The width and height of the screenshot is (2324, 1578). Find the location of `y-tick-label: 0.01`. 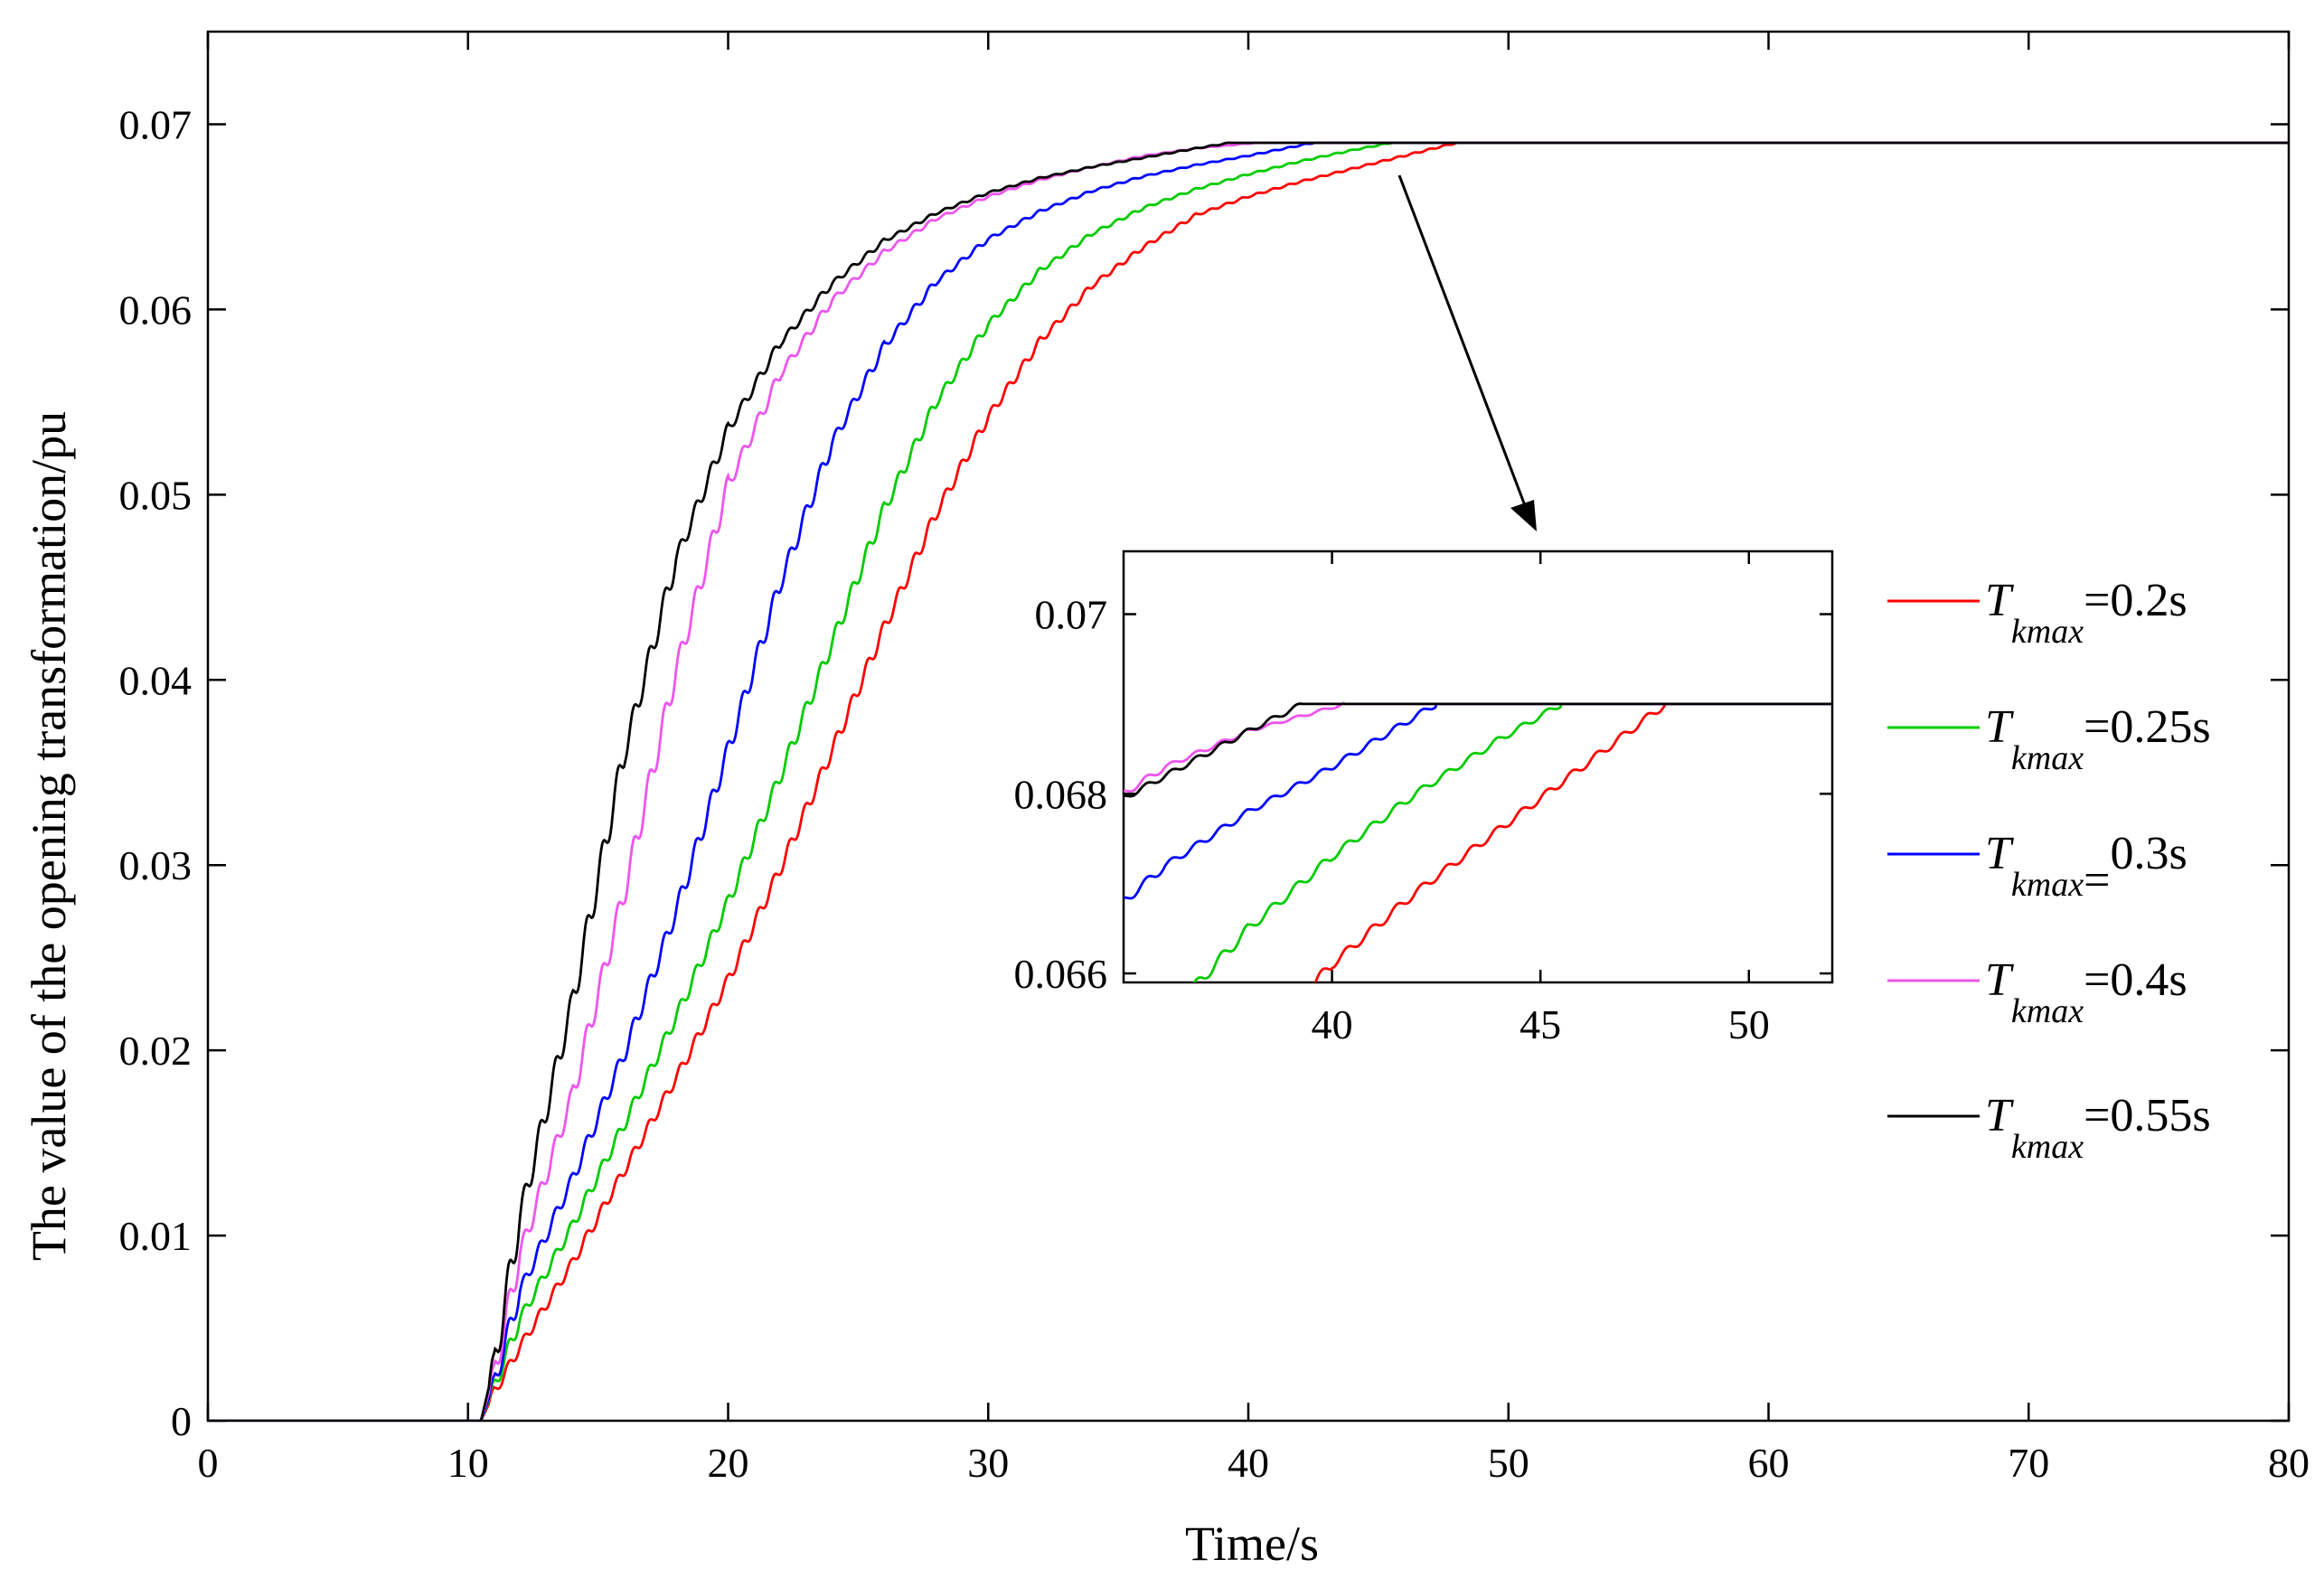

y-tick-label: 0.01 is located at coordinates (156, 1236).